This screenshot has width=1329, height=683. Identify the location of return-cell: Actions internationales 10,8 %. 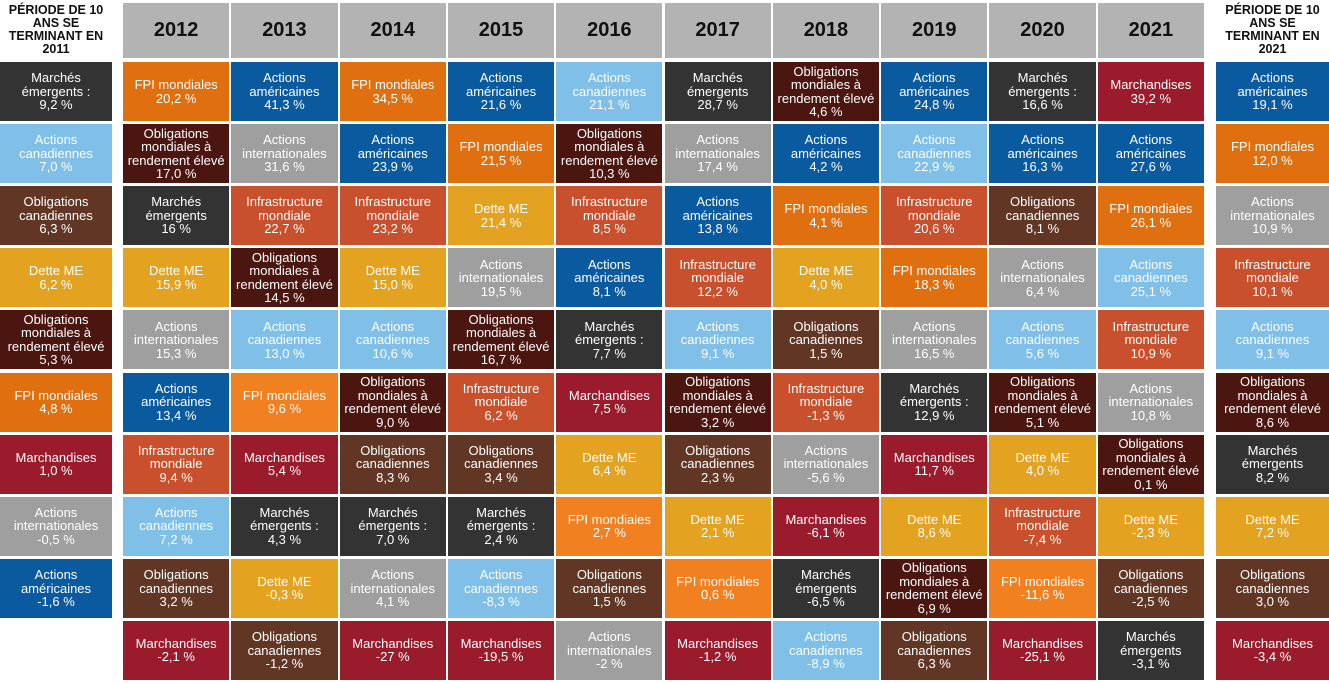
(1150, 402).